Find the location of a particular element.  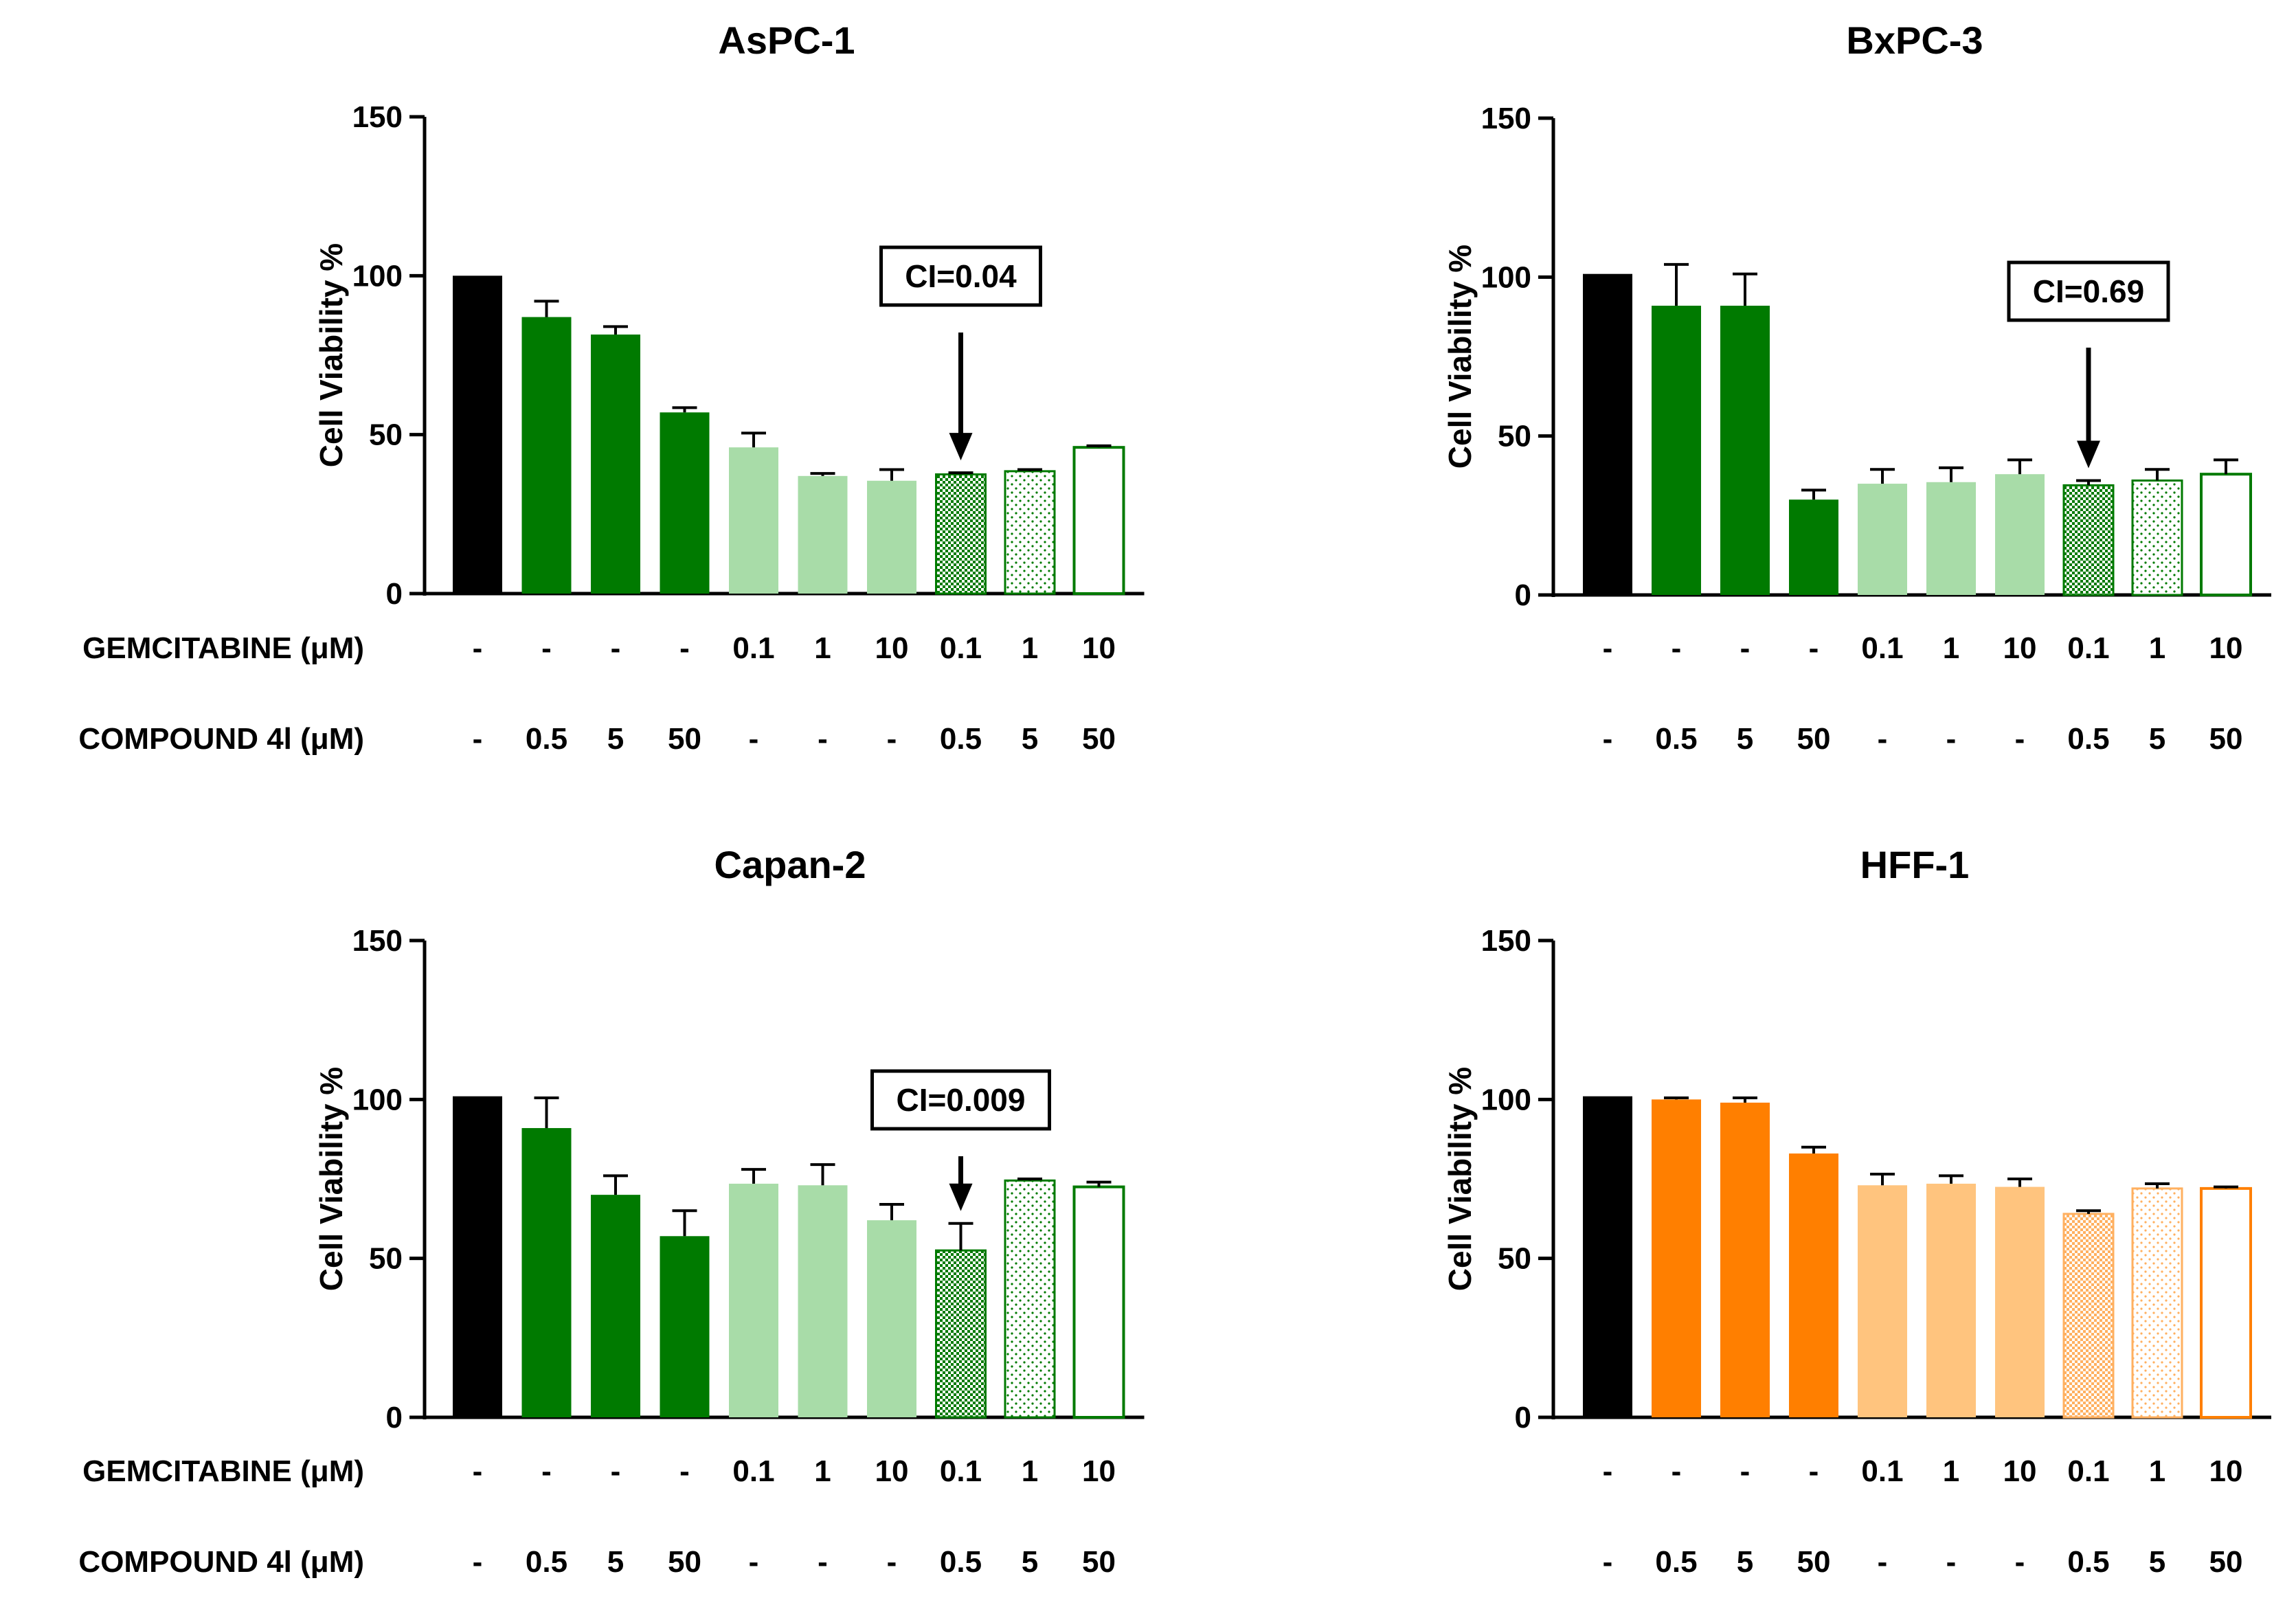

ci-label: CI=0.04 is located at coordinates (961, 276).